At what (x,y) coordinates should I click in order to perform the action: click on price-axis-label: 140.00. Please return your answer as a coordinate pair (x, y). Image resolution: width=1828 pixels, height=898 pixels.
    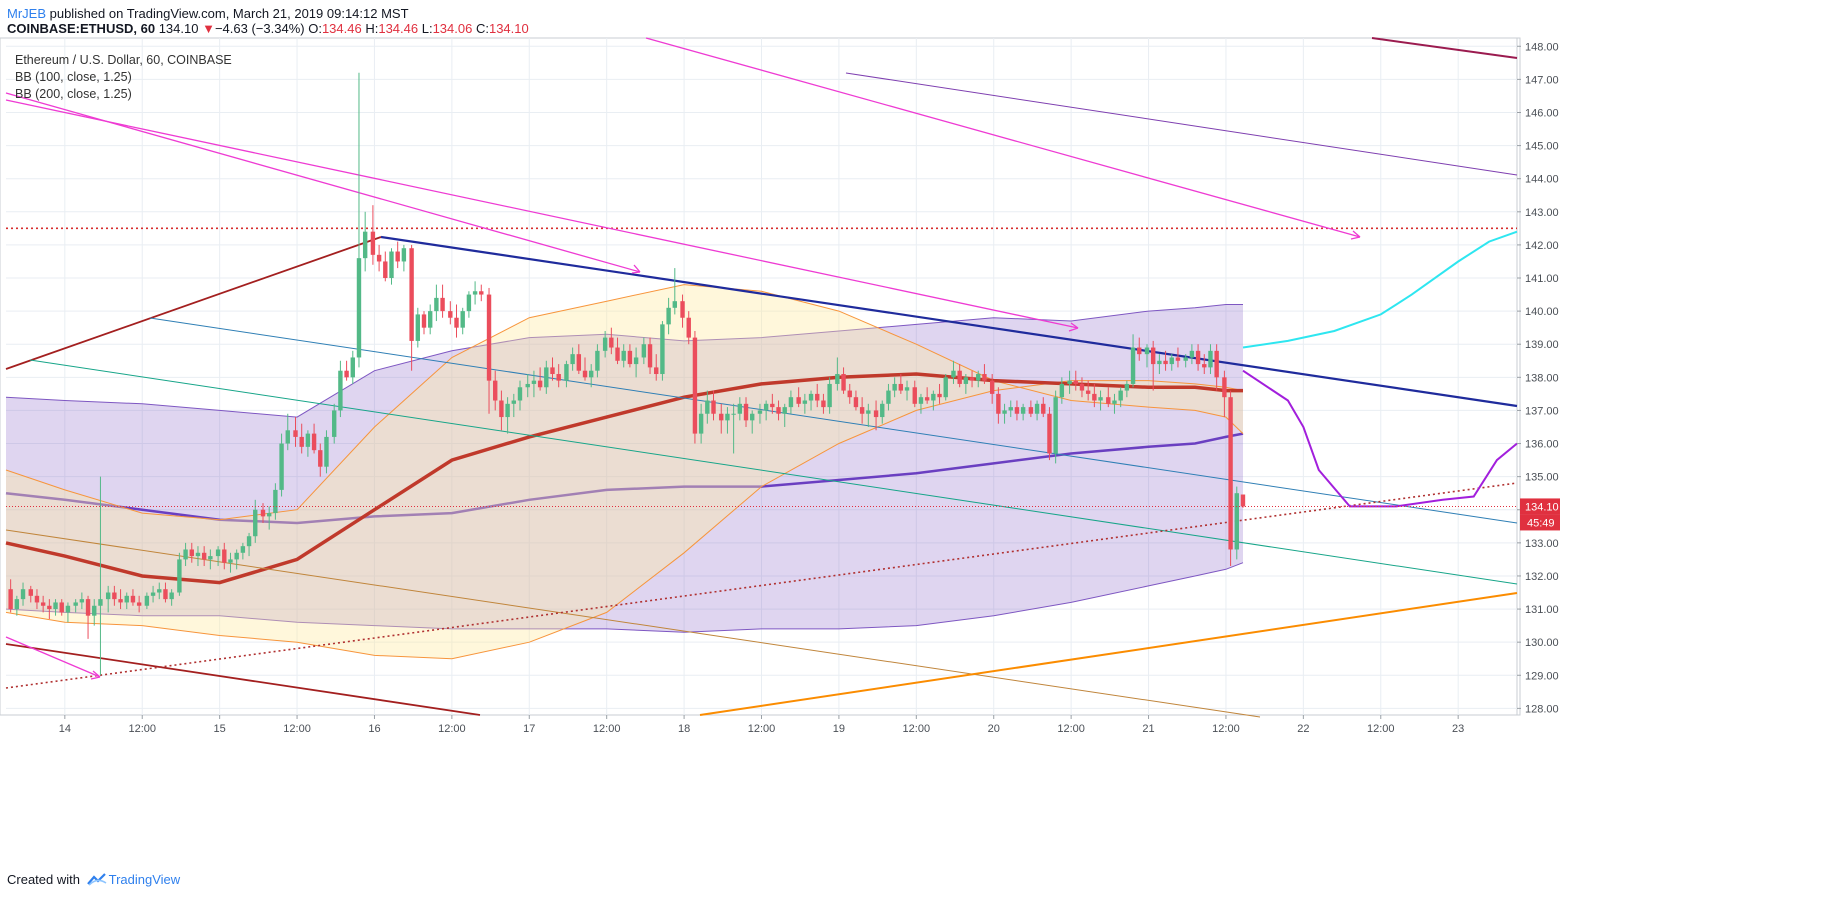
    Looking at the image, I should click on (1542, 312).